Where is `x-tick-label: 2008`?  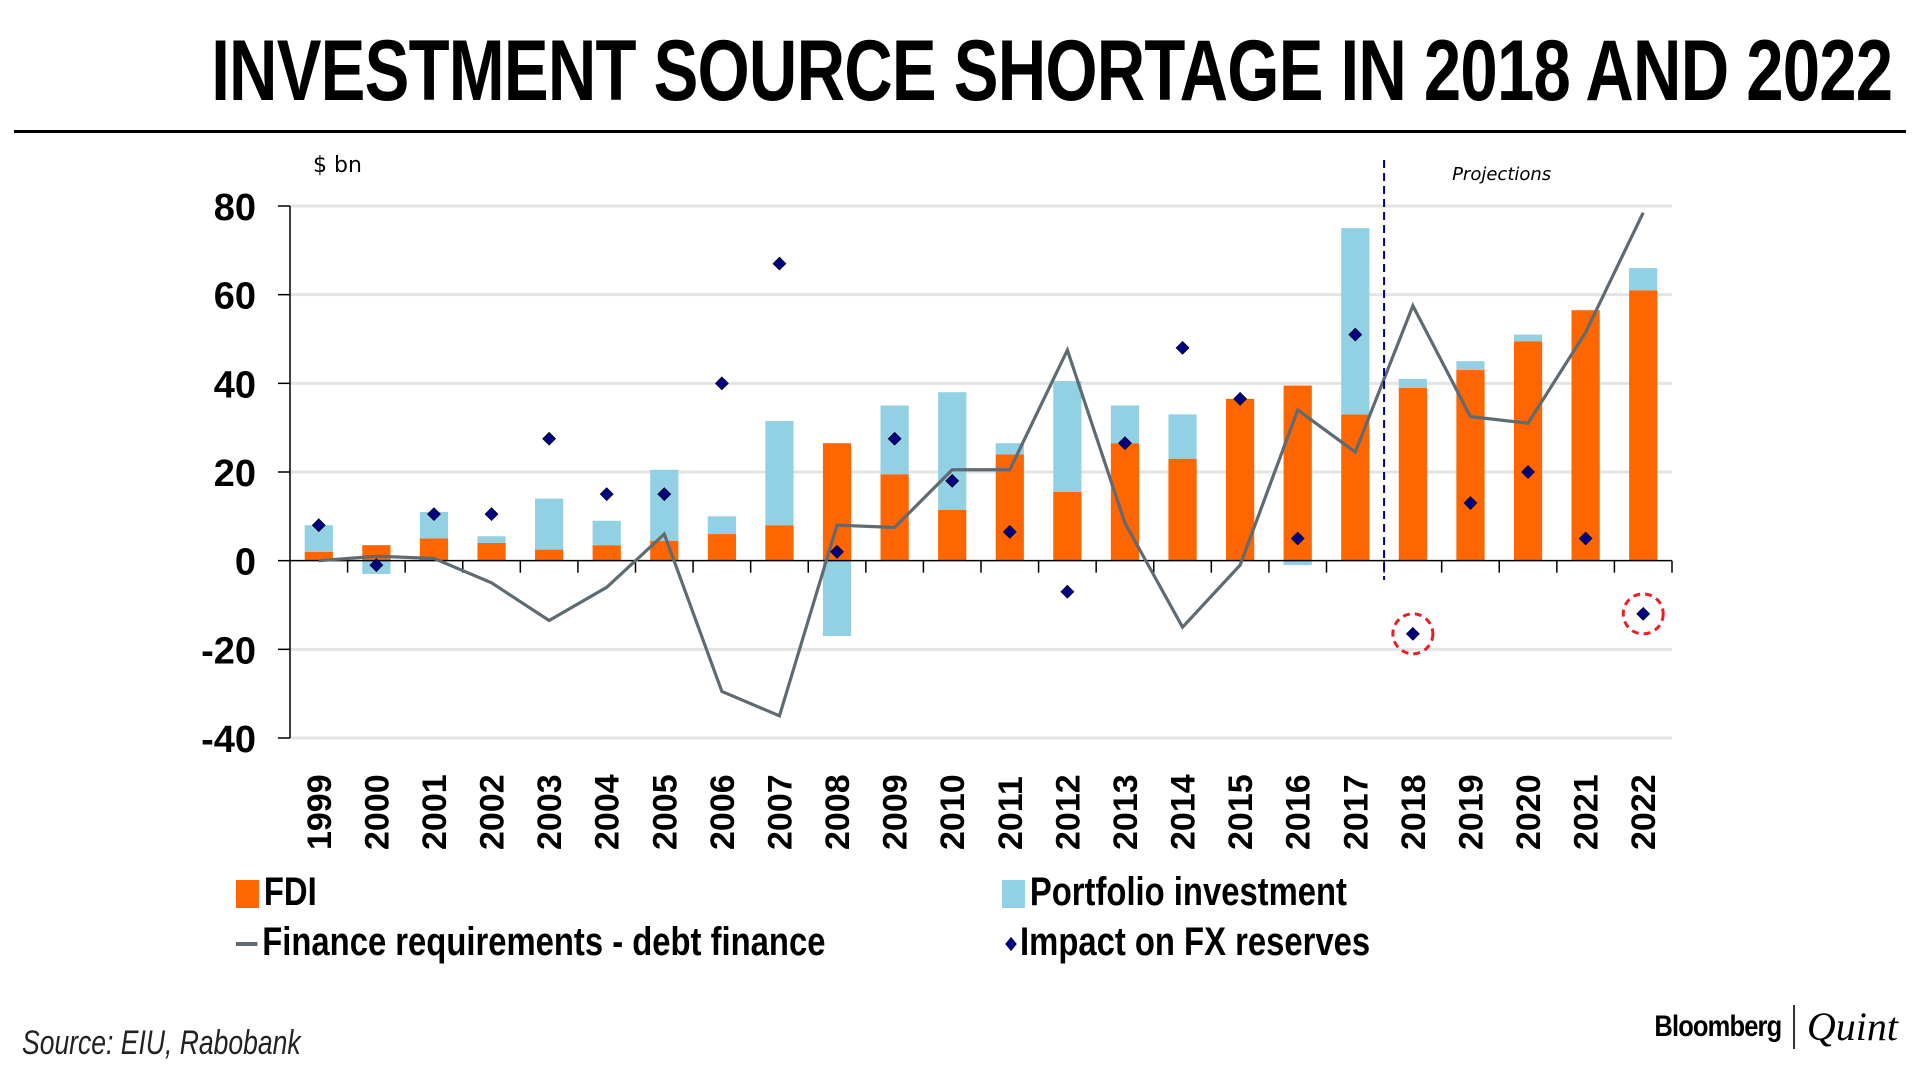
x-tick-label: 2008 is located at coordinates (838, 812).